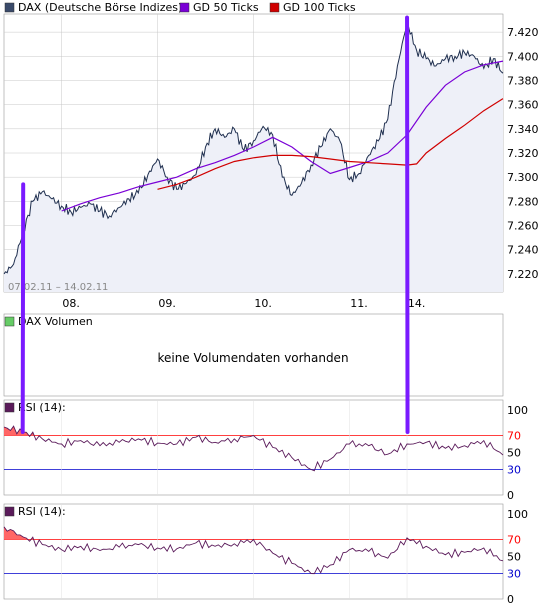 The height and width of the screenshot is (606, 545). What do you see at coordinates (523, 105) in the screenshot?
I see `price-ytick-label-7: 7.360` at bounding box center [523, 105].